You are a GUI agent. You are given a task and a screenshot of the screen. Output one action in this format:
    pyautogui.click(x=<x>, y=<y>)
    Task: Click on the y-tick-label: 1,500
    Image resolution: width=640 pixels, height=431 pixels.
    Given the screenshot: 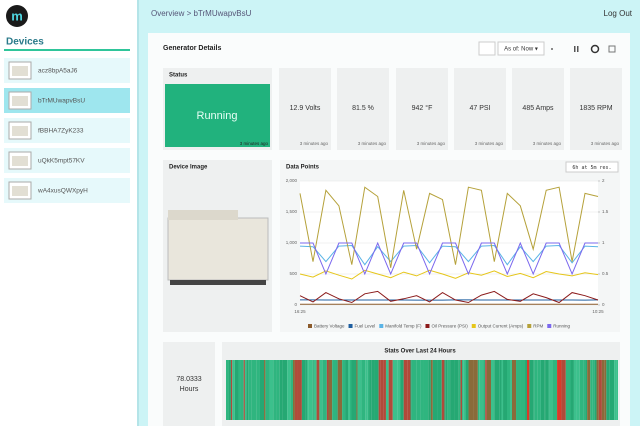 What is the action you would take?
    pyautogui.click(x=292, y=211)
    